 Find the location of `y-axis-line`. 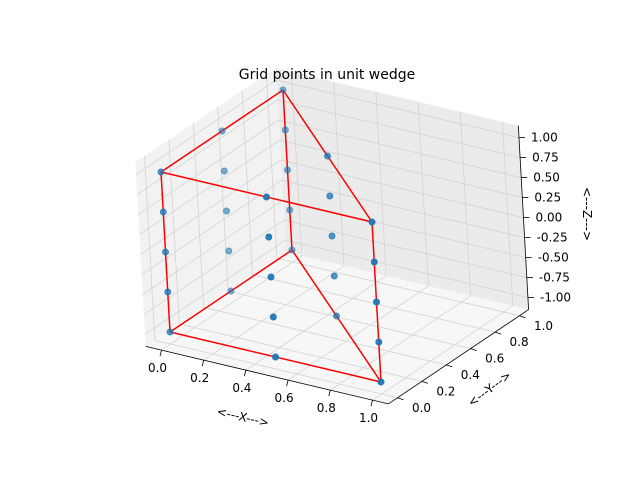

y-axis-line is located at coordinates (458, 357).